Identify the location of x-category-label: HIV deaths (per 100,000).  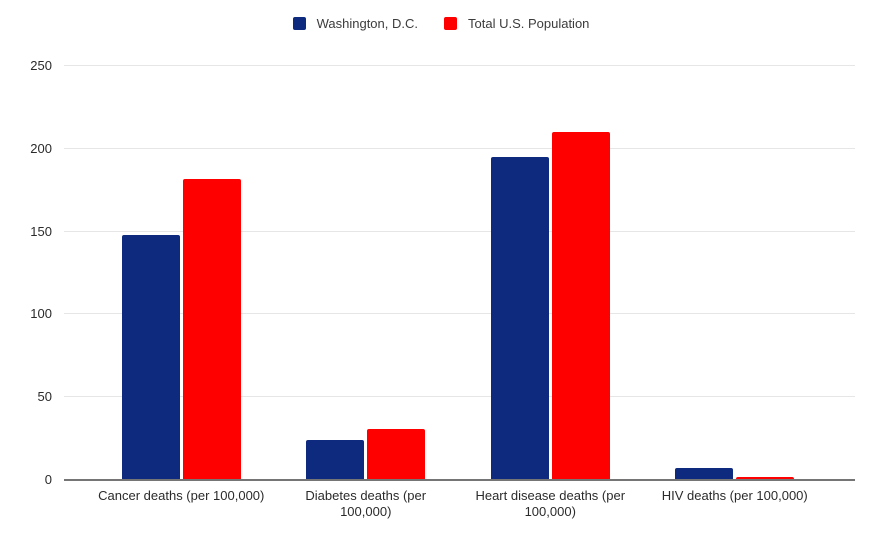
(734, 495).